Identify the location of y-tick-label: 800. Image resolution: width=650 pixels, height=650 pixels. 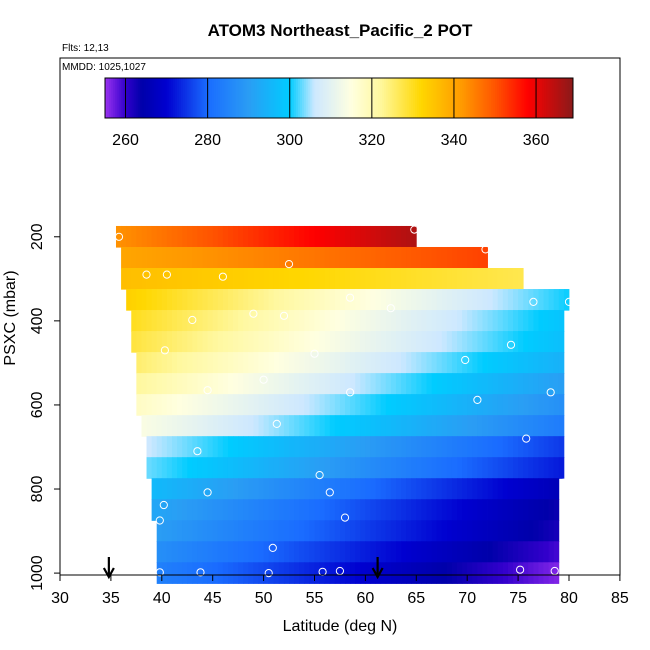
(37, 489).